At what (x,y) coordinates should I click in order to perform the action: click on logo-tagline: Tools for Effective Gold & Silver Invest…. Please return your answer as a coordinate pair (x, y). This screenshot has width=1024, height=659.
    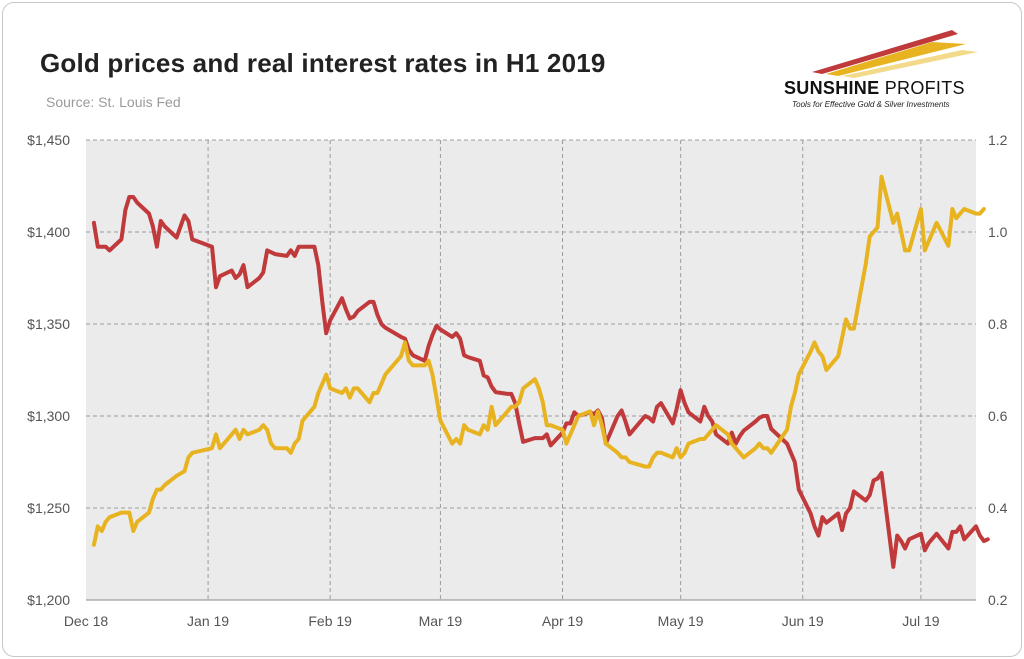
    Looking at the image, I should click on (871, 104).